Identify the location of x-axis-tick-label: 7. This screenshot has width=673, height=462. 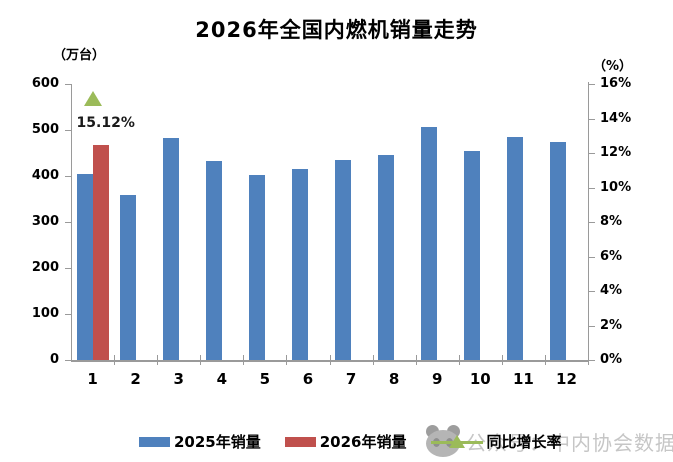
(351, 379).